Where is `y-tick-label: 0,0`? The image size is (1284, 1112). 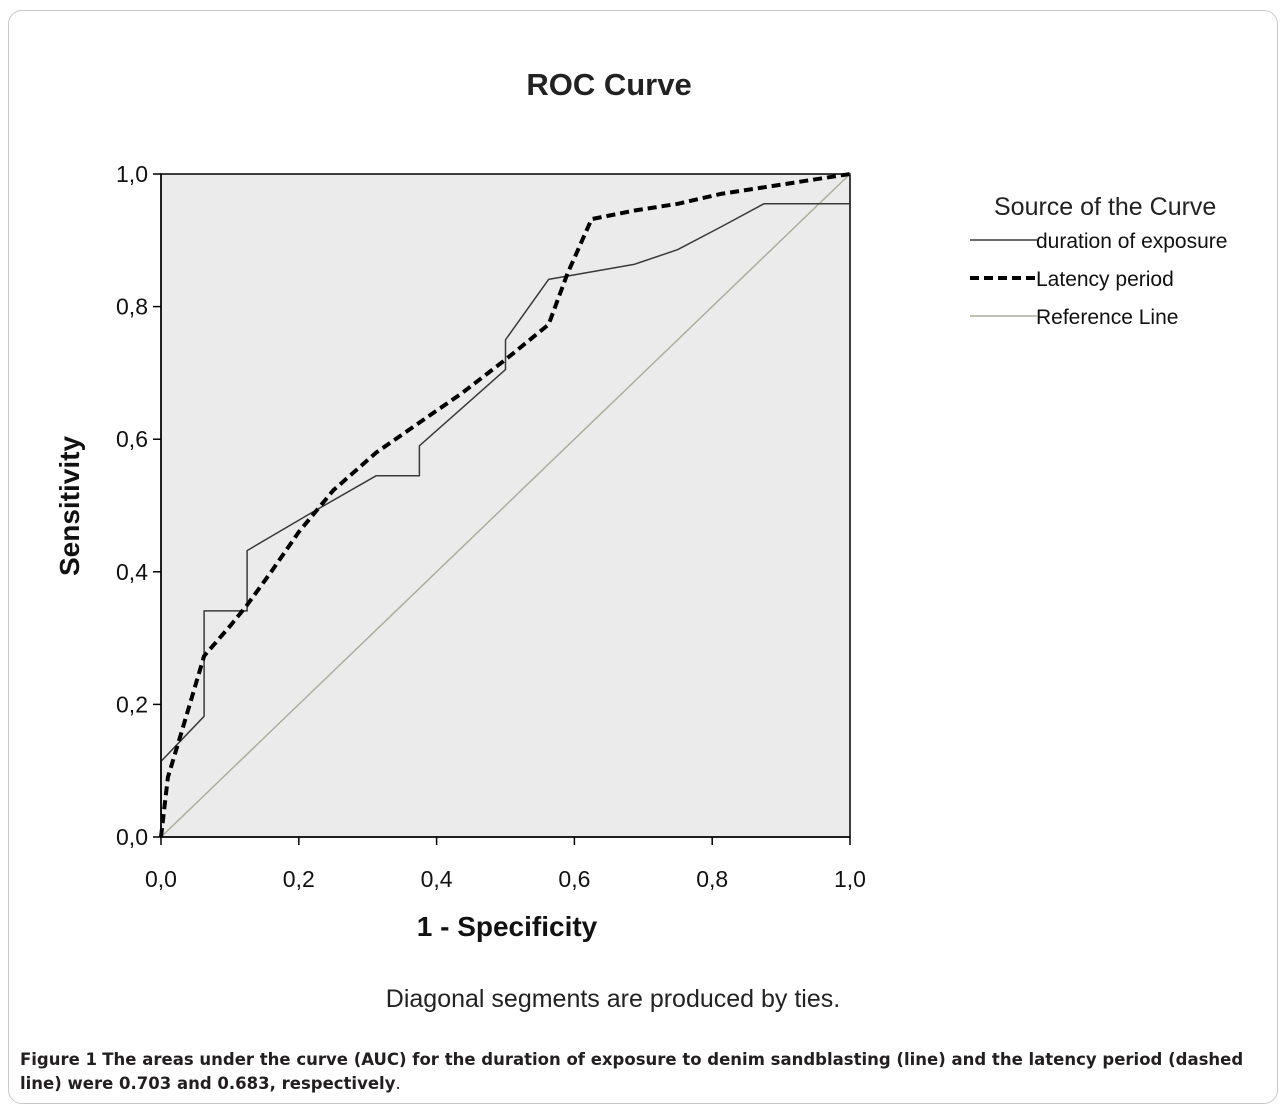
y-tick-label: 0,0 is located at coordinates (132, 837).